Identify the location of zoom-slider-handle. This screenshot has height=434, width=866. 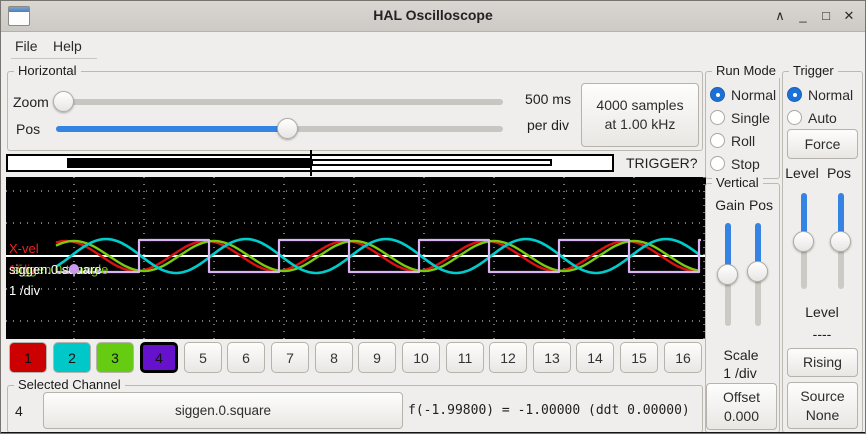
(63, 101).